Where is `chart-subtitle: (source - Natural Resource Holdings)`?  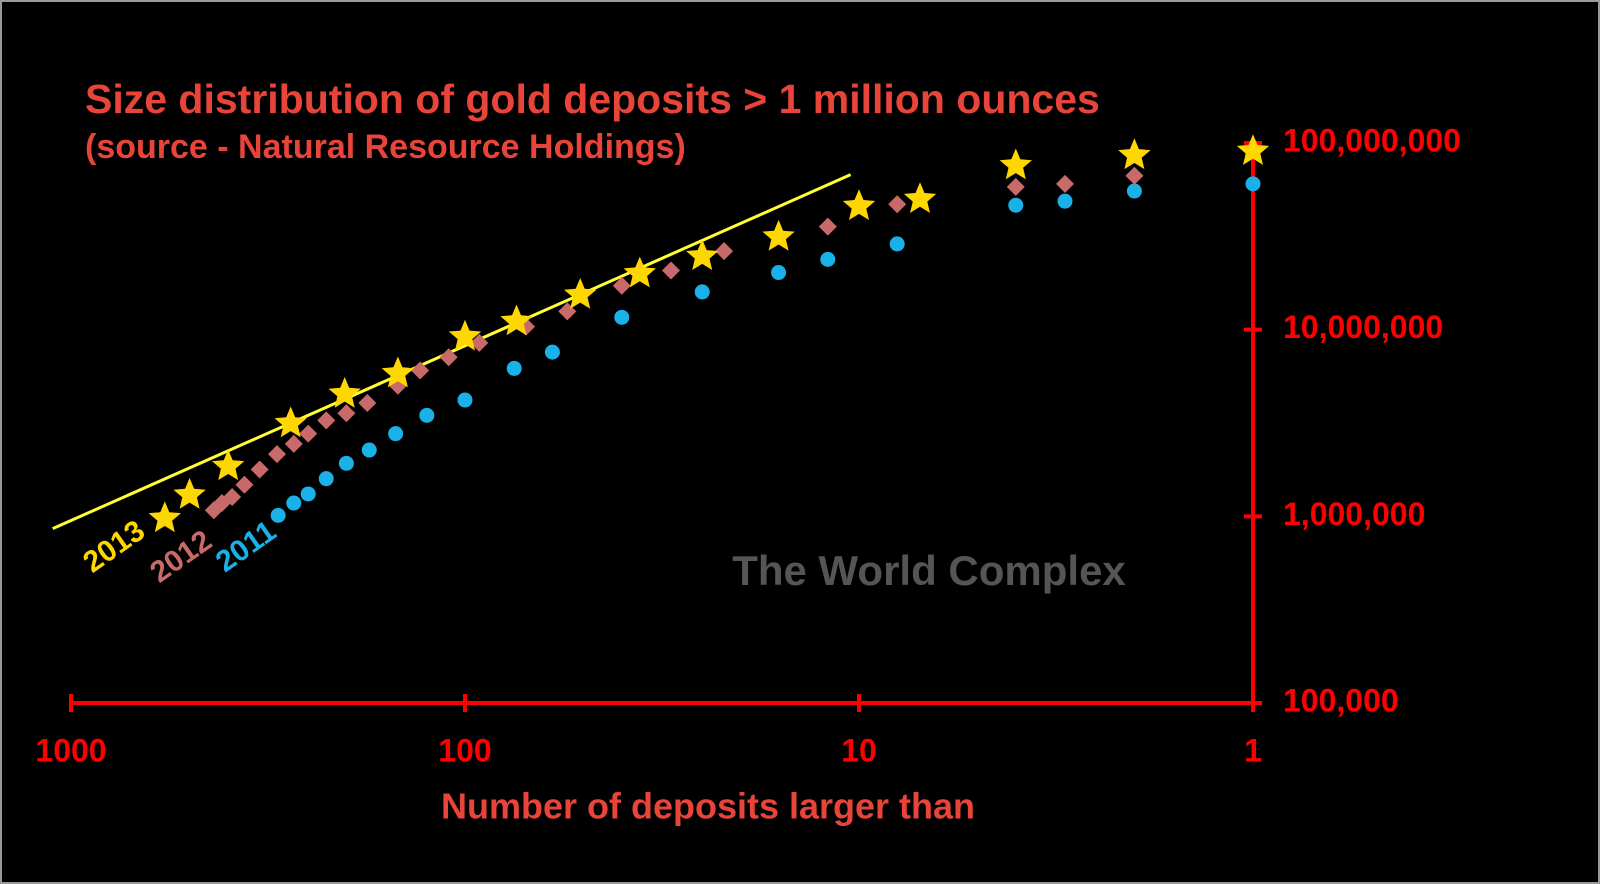
chart-subtitle: (source - Natural Resource Holdings) is located at coordinates (385, 147).